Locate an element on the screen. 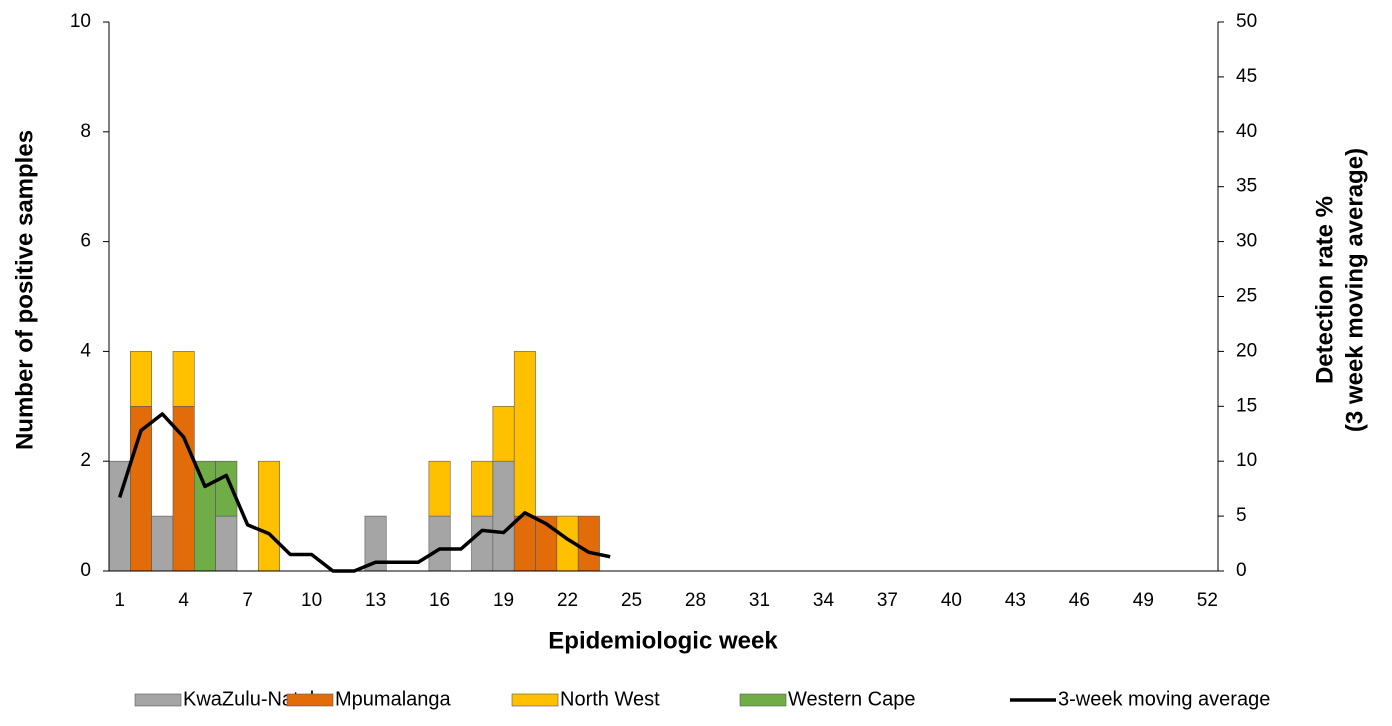  x-tick-label: 49 is located at coordinates (1143, 600).